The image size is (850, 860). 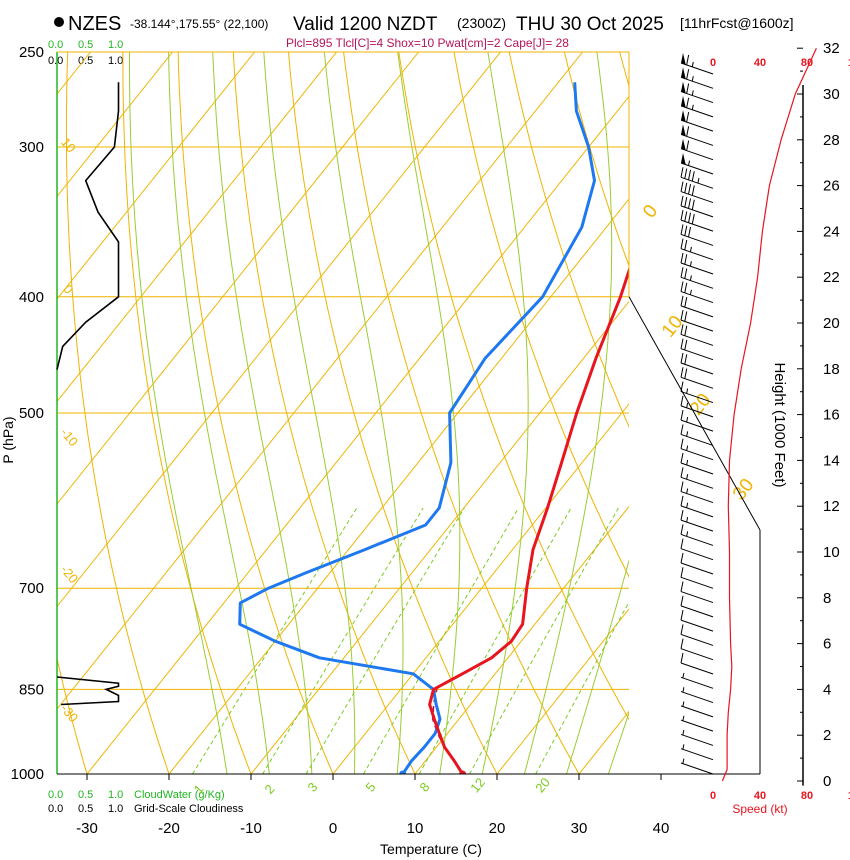 What do you see at coordinates (85, 53) in the screenshot?
I see `cloud-scale-top: 0.0 0.5 1.0 0.0 0.5 1.0` at bounding box center [85, 53].